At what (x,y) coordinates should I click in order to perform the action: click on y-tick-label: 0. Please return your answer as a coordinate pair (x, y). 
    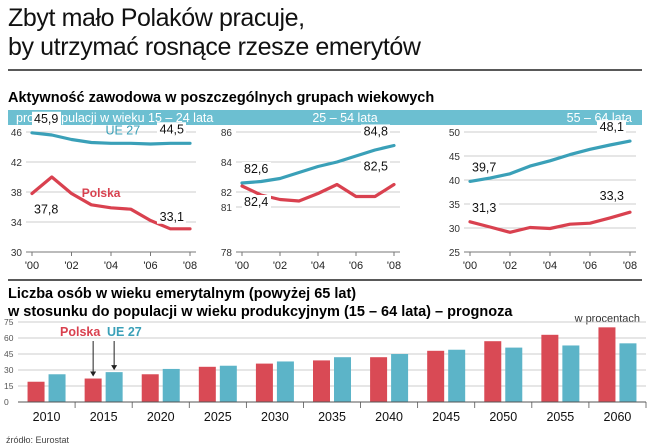
    Looking at the image, I should click on (6, 402).